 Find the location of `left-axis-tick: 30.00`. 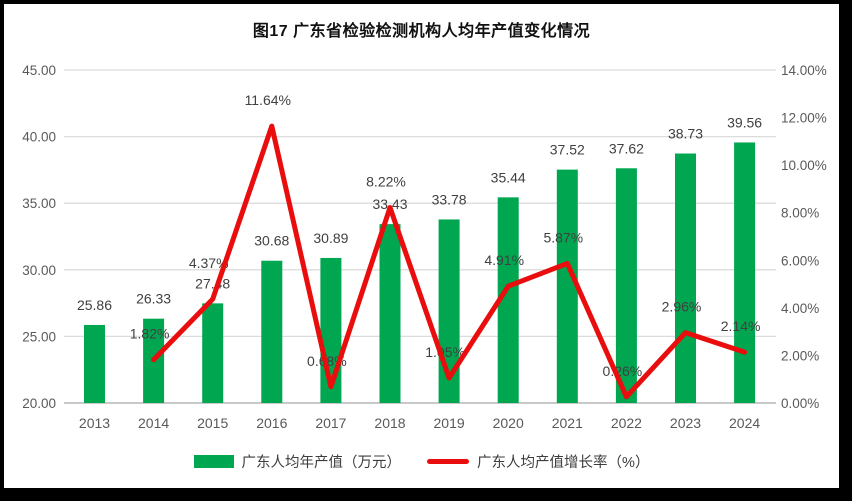

left-axis-tick: 30.00 is located at coordinates (39, 270).